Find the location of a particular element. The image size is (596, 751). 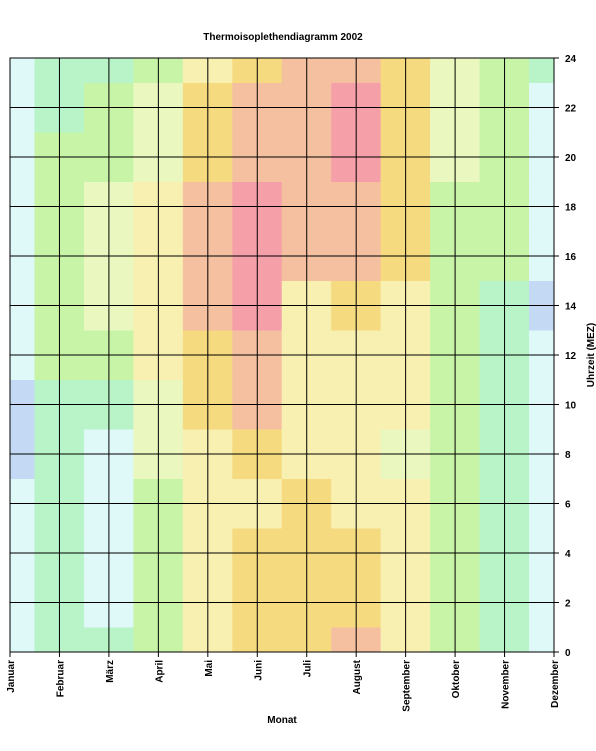

y-tick-label: 0 is located at coordinates (568, 653).